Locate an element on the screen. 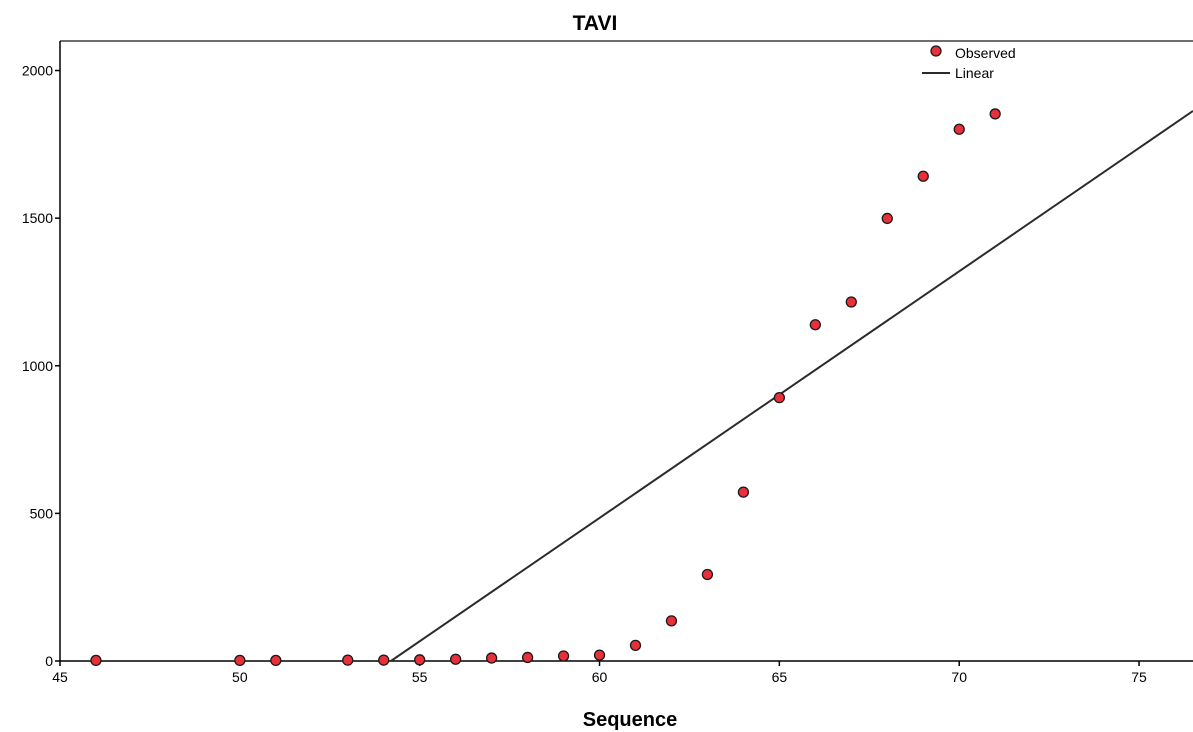  x-tick-label: 45 is located at coordinates (60, 677).